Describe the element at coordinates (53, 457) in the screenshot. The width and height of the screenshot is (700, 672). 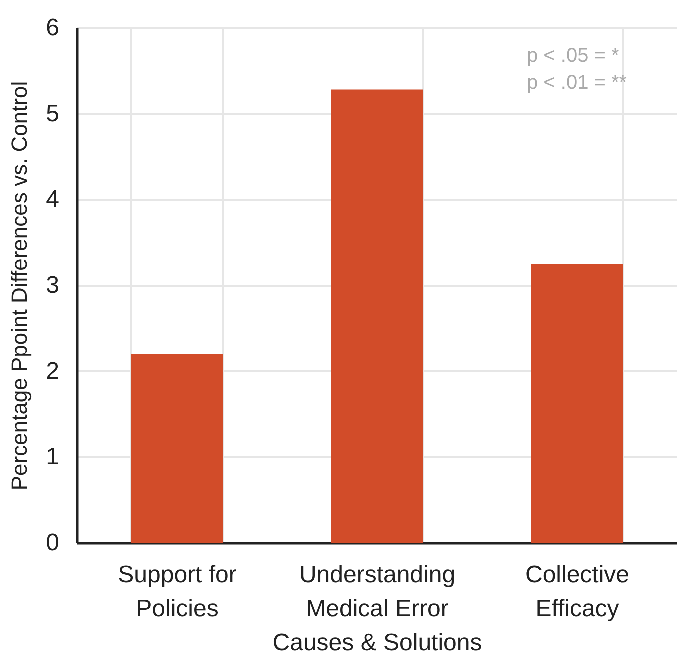
I see `y-tick-label: 1` at that location.